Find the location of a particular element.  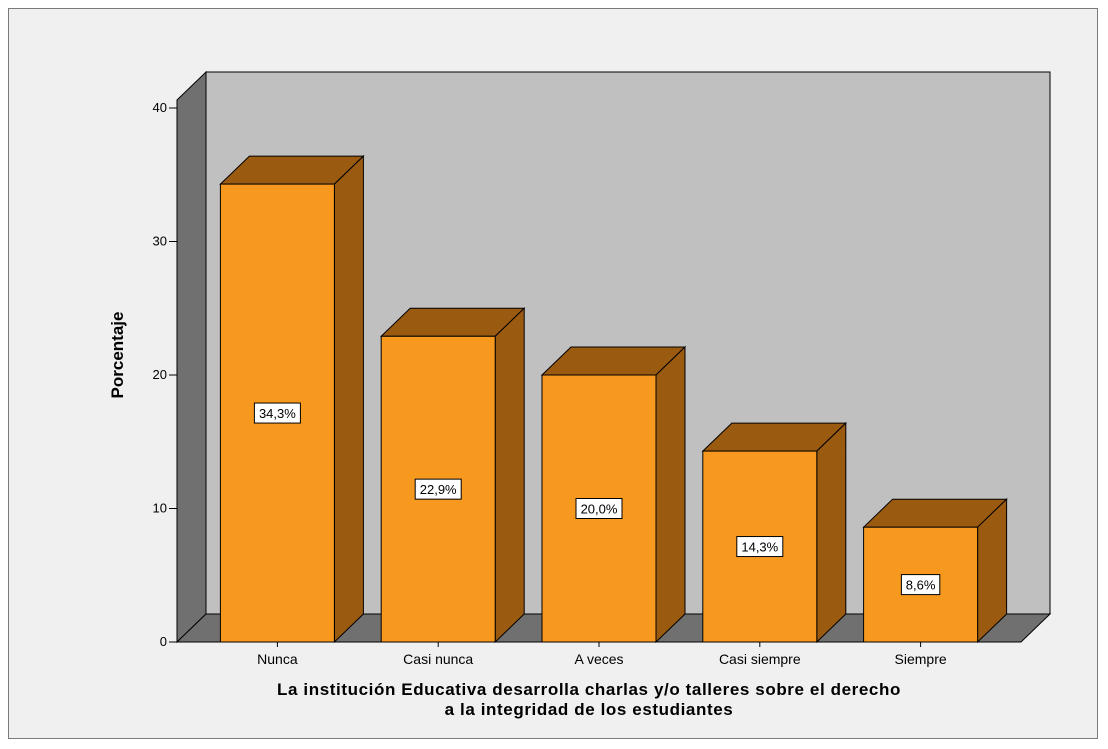

y-tick-label: 0 is located at coordinates (163, 641).